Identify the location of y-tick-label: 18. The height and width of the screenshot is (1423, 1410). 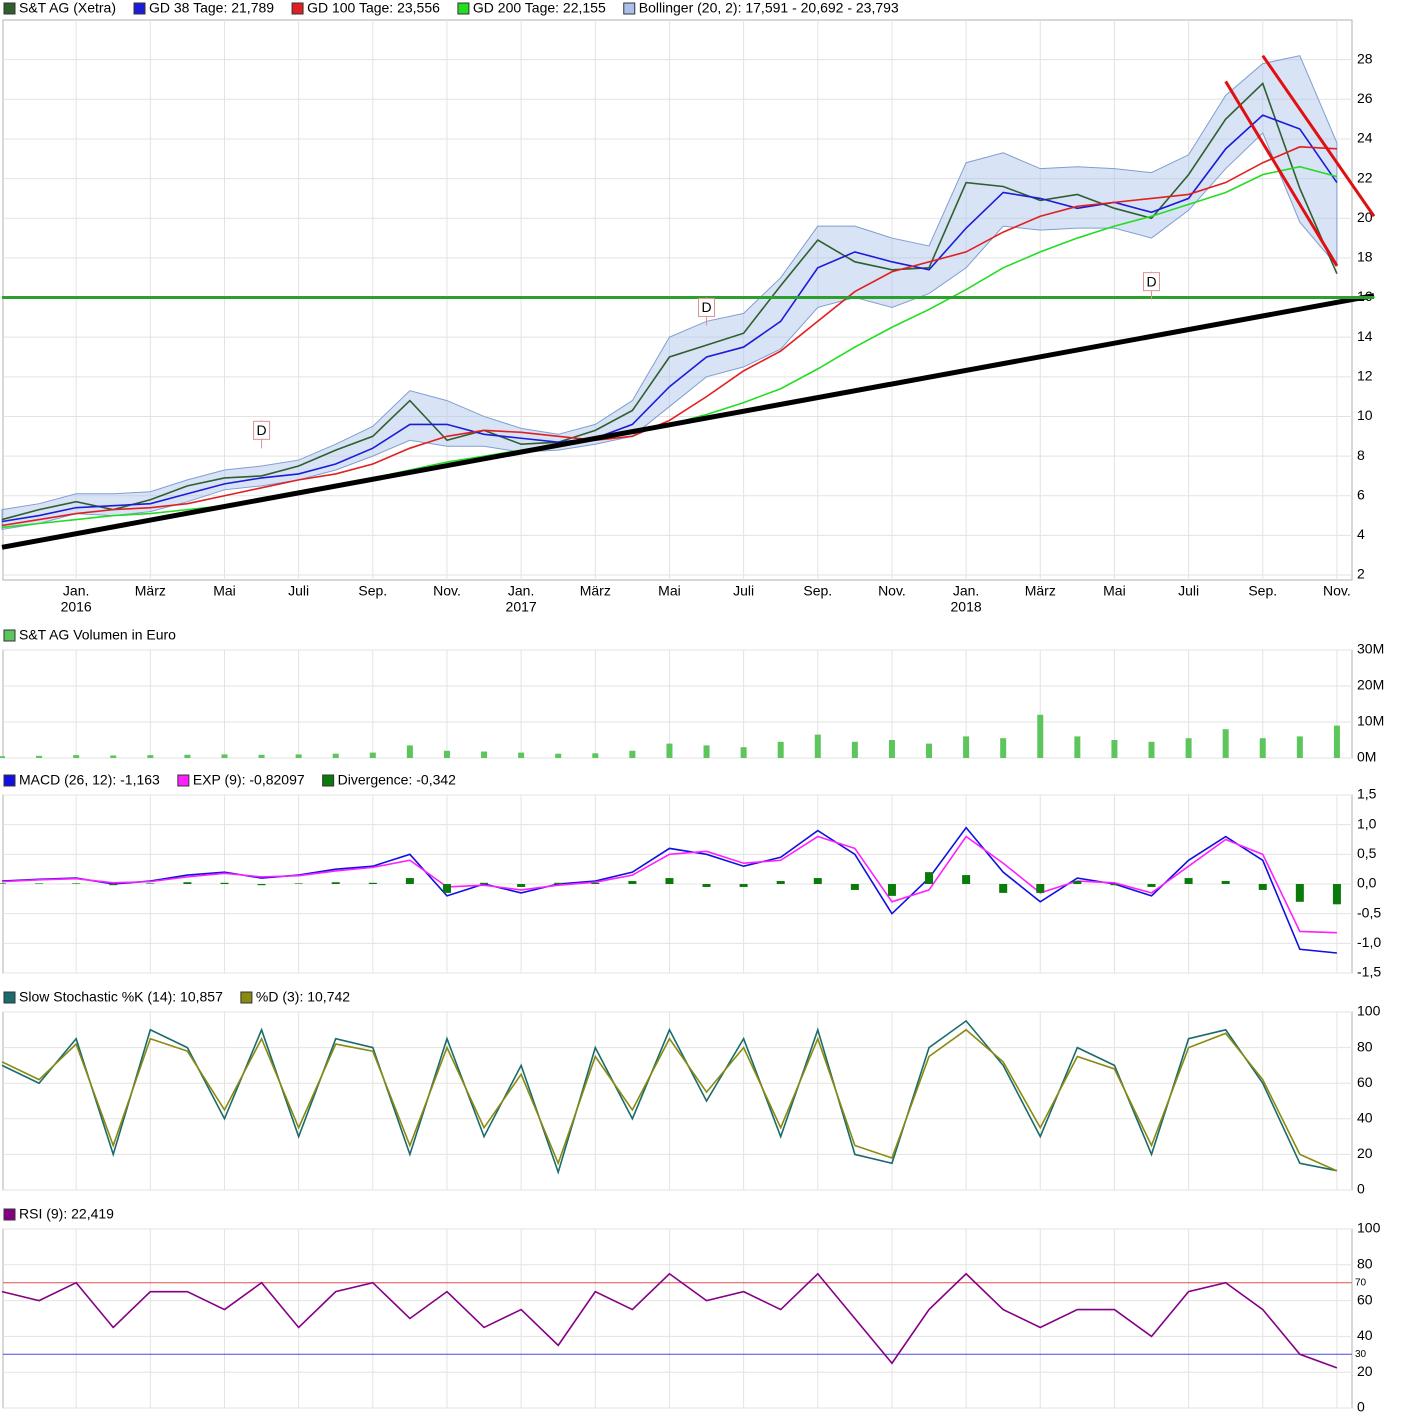
(1365, 257).